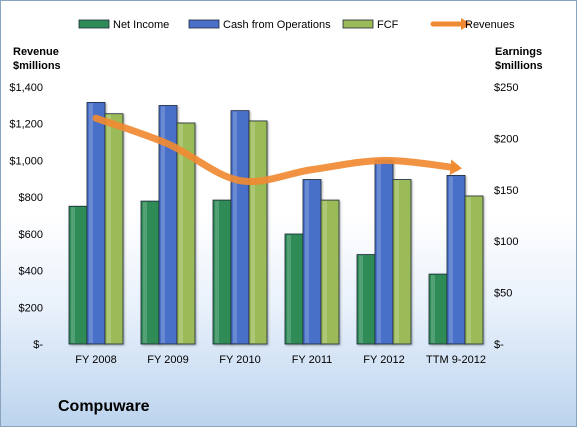 The width and height of the screenshot is (577, 427). Describe the element at coordinates (455, 167) in the screenshot. I see `revenues-arrowhead` at that location.